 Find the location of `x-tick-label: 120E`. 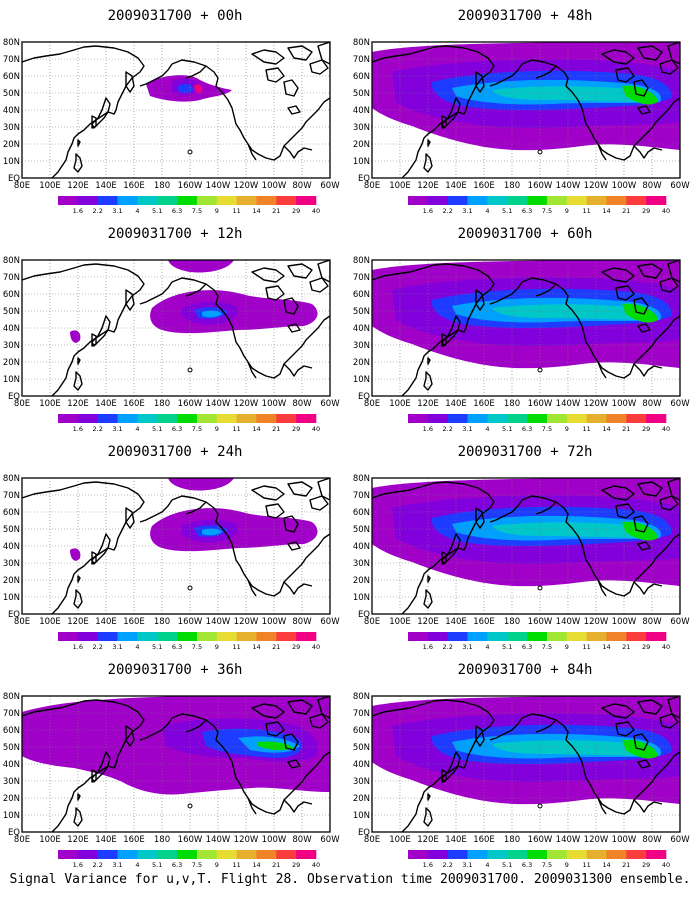

x-tick-label: 120E is located at coordinates (78, 622).